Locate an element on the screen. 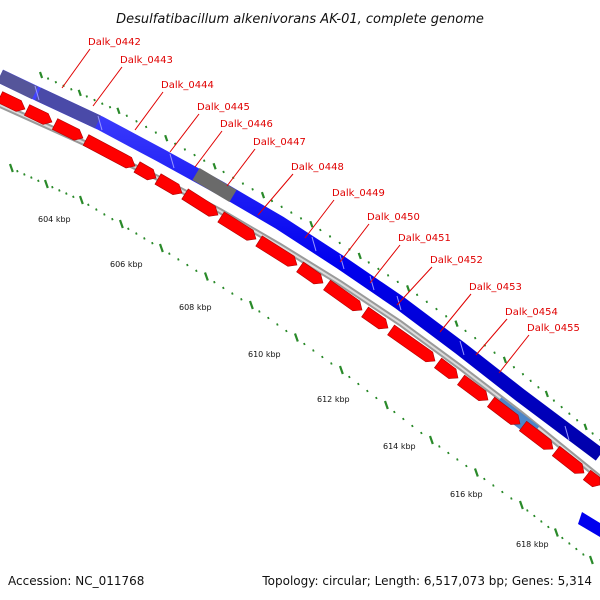 This screenshot has height=600, width=600. scale-label: 610 kbp is located at coordinates (264, 354).